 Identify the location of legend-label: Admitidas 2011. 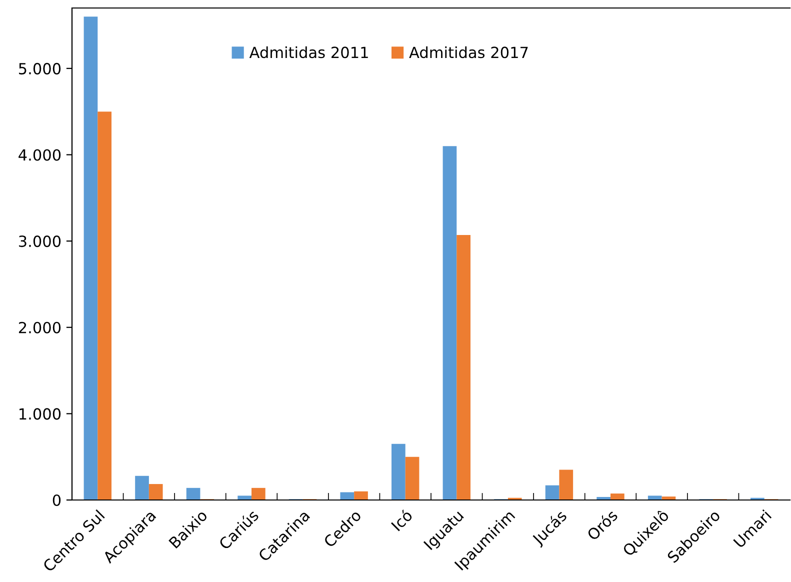
(308, 52).